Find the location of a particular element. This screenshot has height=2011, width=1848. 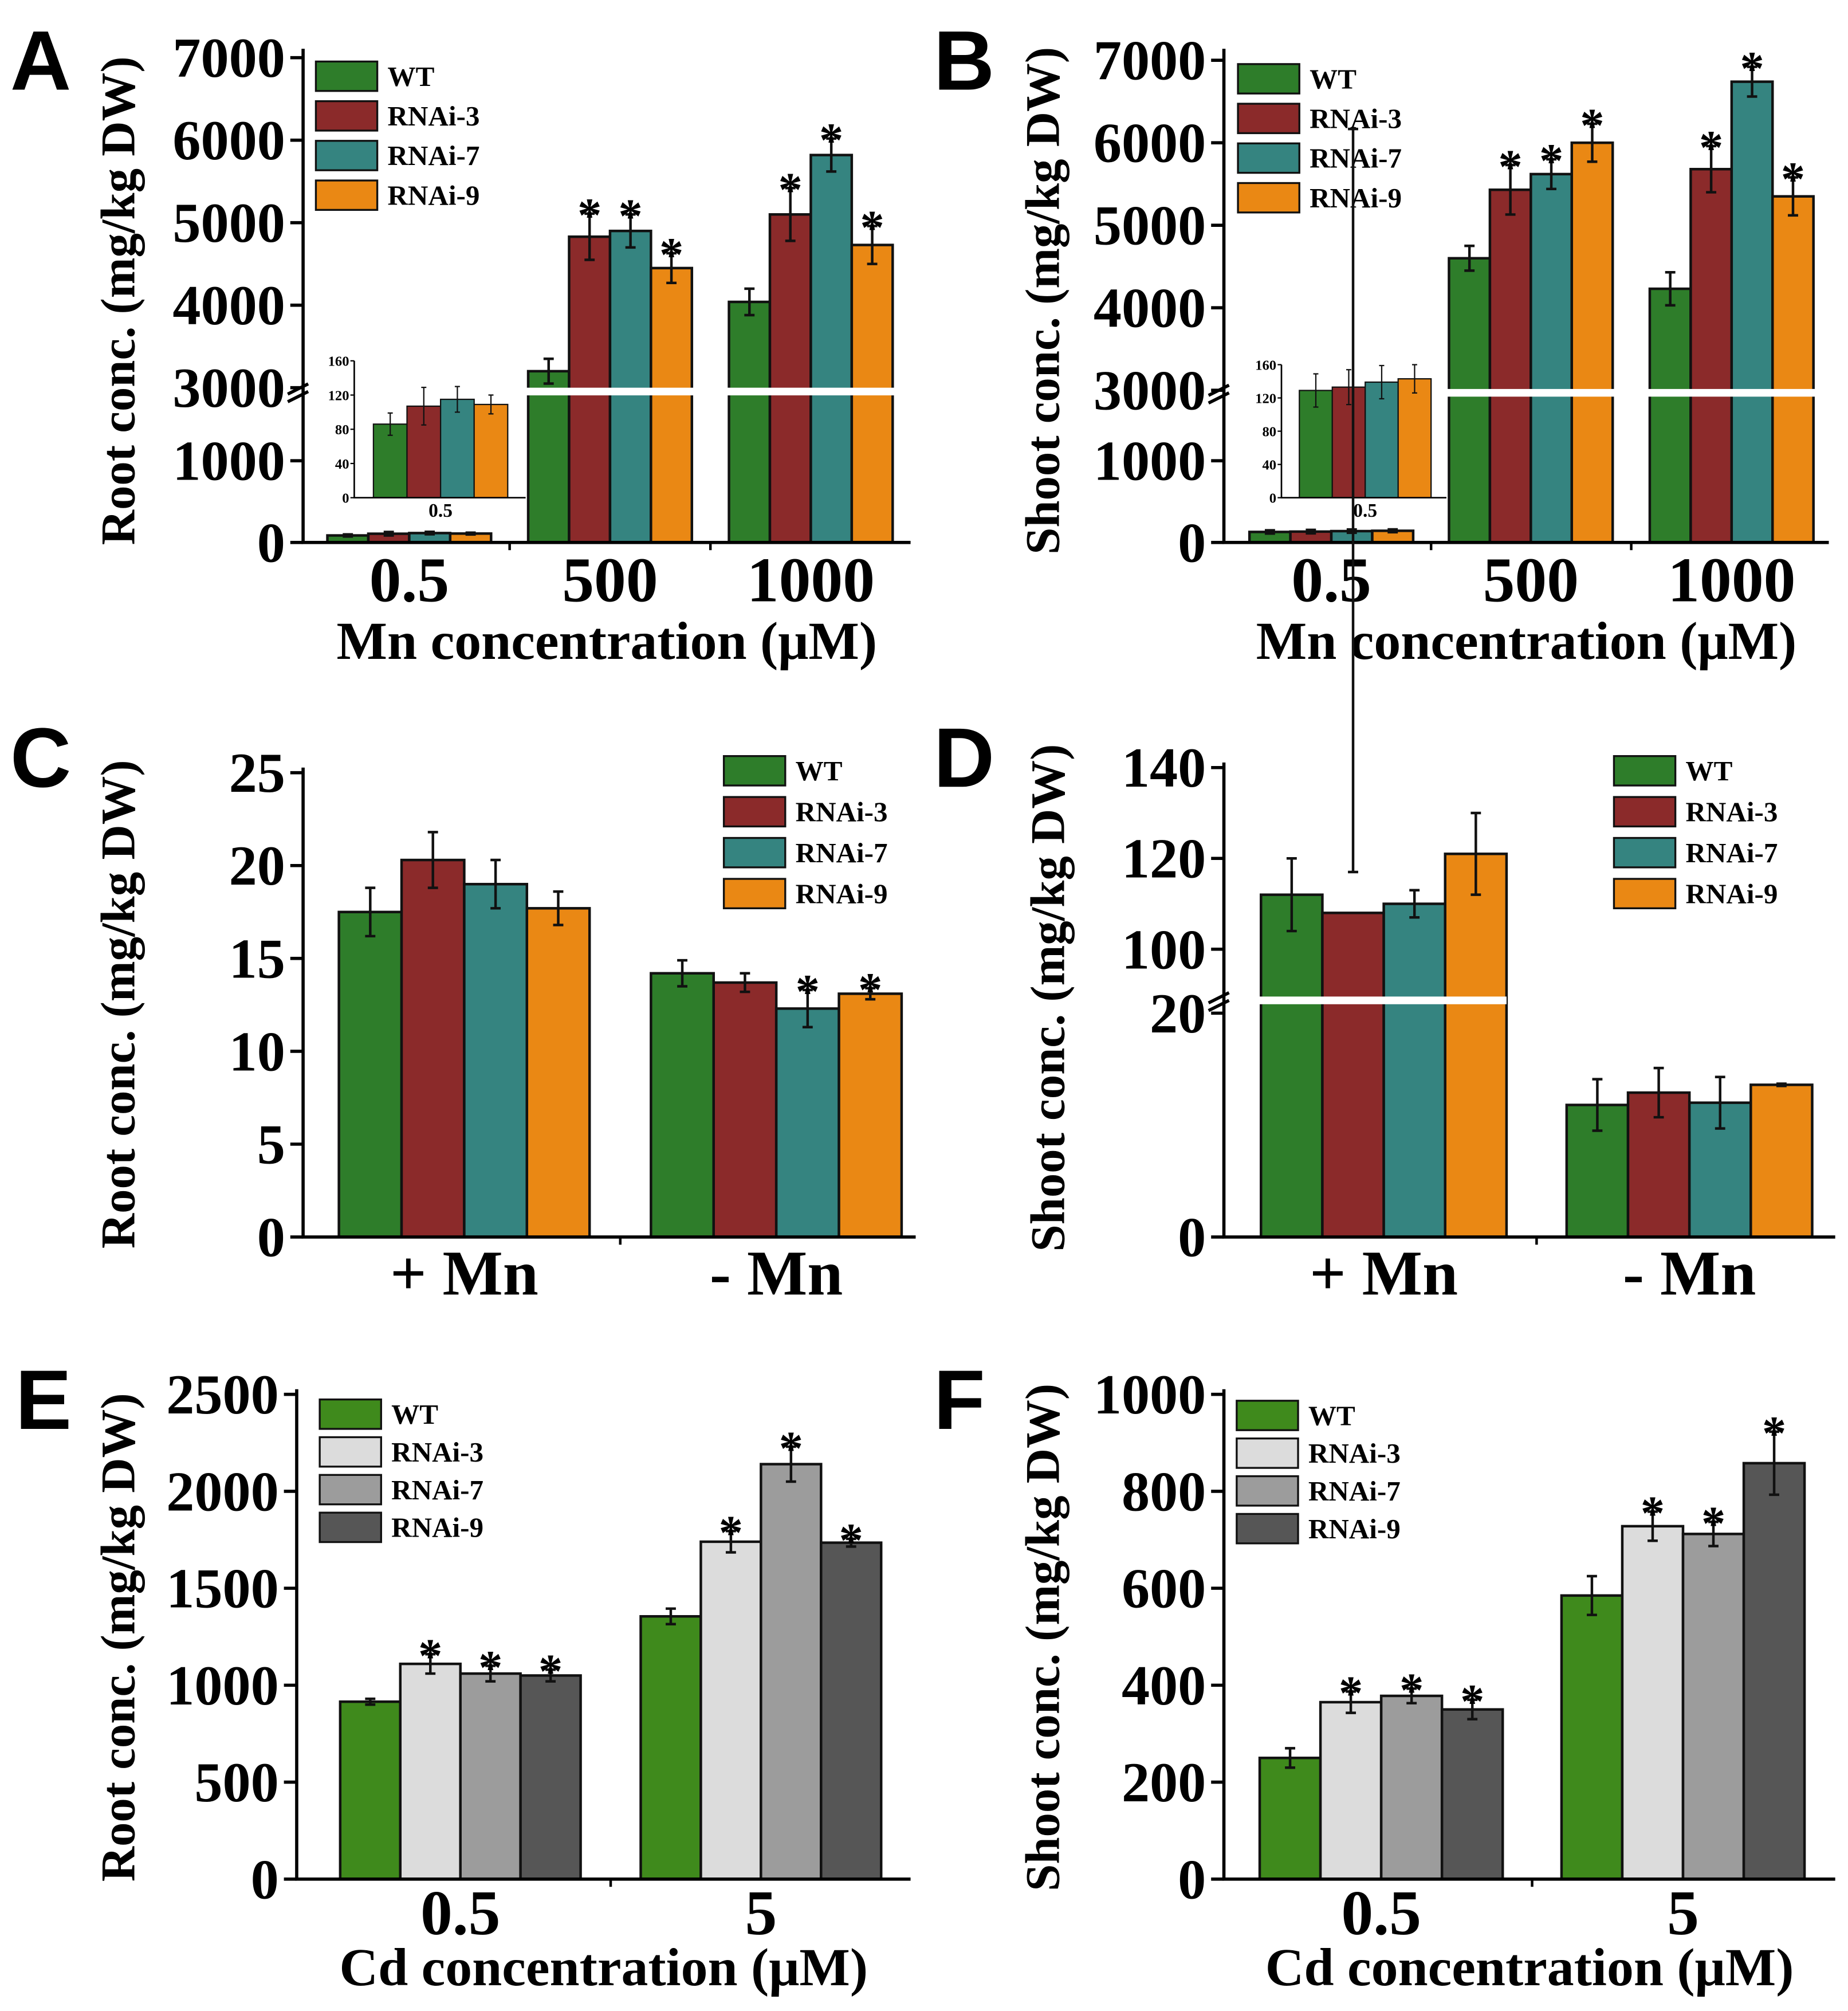

inset-y-tick-label: 120 is located at coordinates (1265, 398).